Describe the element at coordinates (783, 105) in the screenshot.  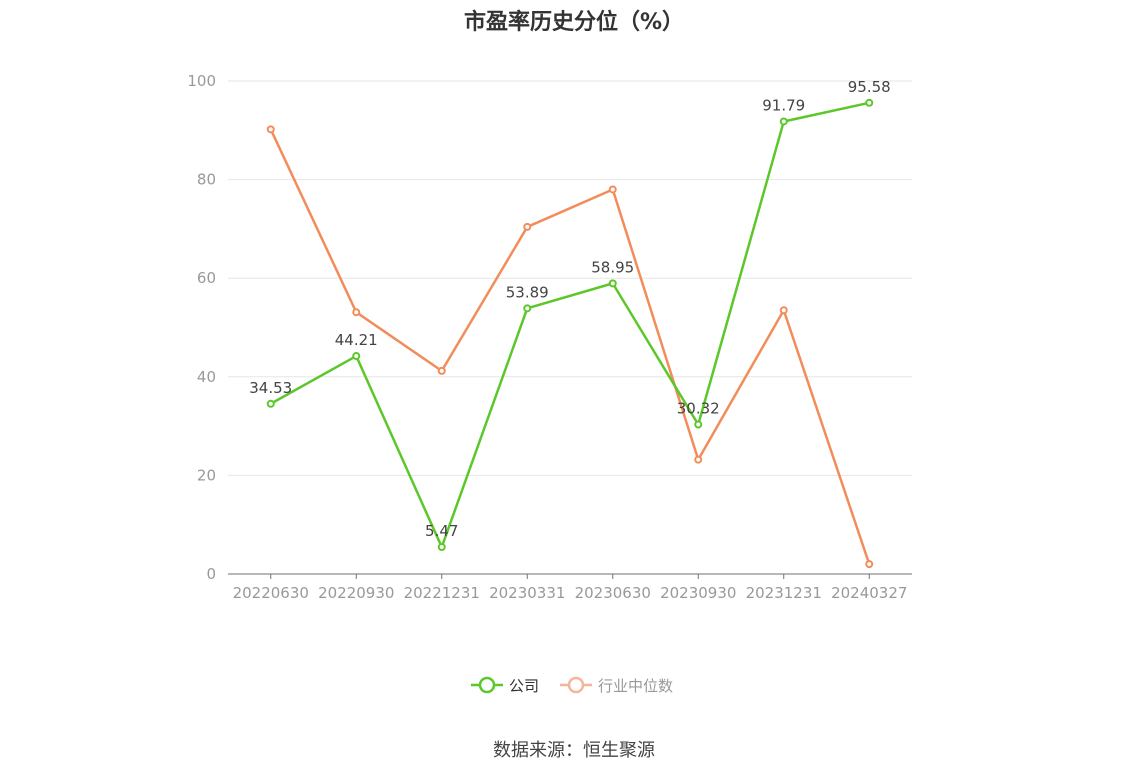
I see `data-label: 91.79` at that location.